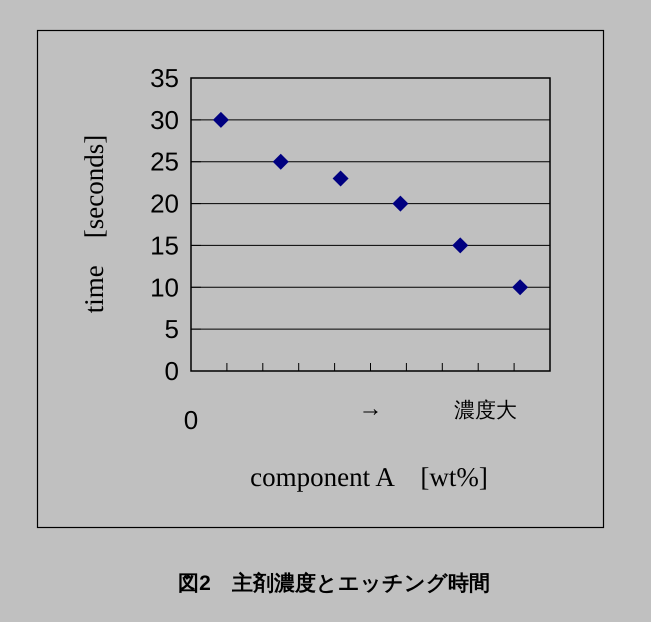 The width and height of the screenshot is (651, 622). What do you see at coordinates (191, 420) in the screenshot?
I see `text: 0` at bounding box center [191, 420].